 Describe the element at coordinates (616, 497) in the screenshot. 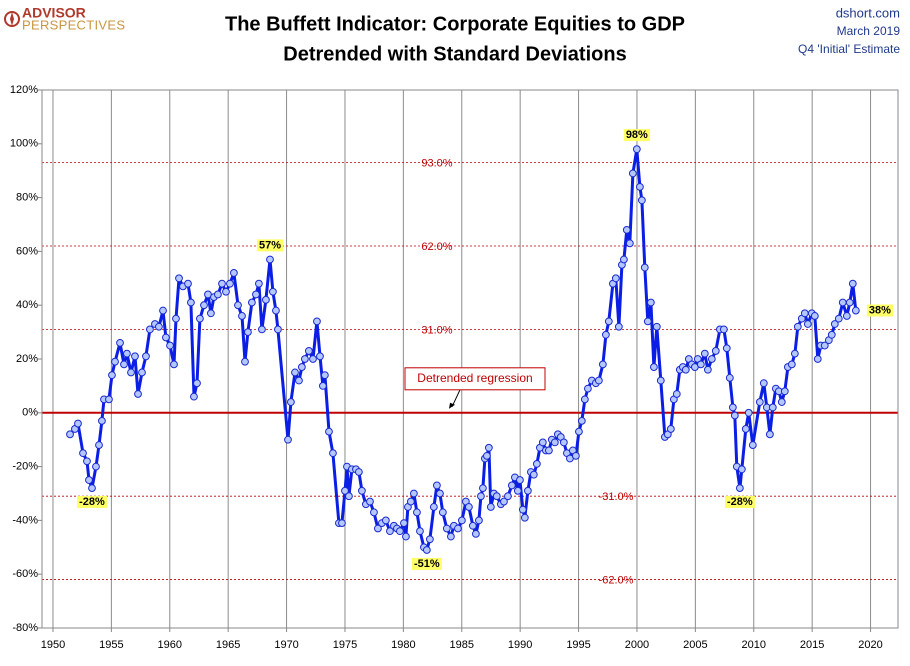

I see `std-dev-label: -31.0%` at that location.